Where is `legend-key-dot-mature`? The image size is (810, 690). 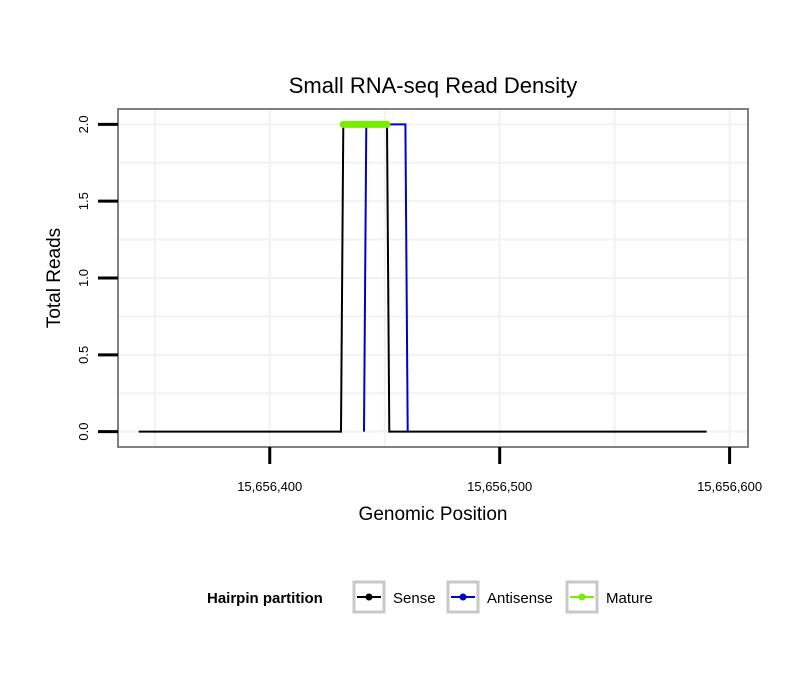
legend-key-dot-mature is located at coordinates (582, 597).